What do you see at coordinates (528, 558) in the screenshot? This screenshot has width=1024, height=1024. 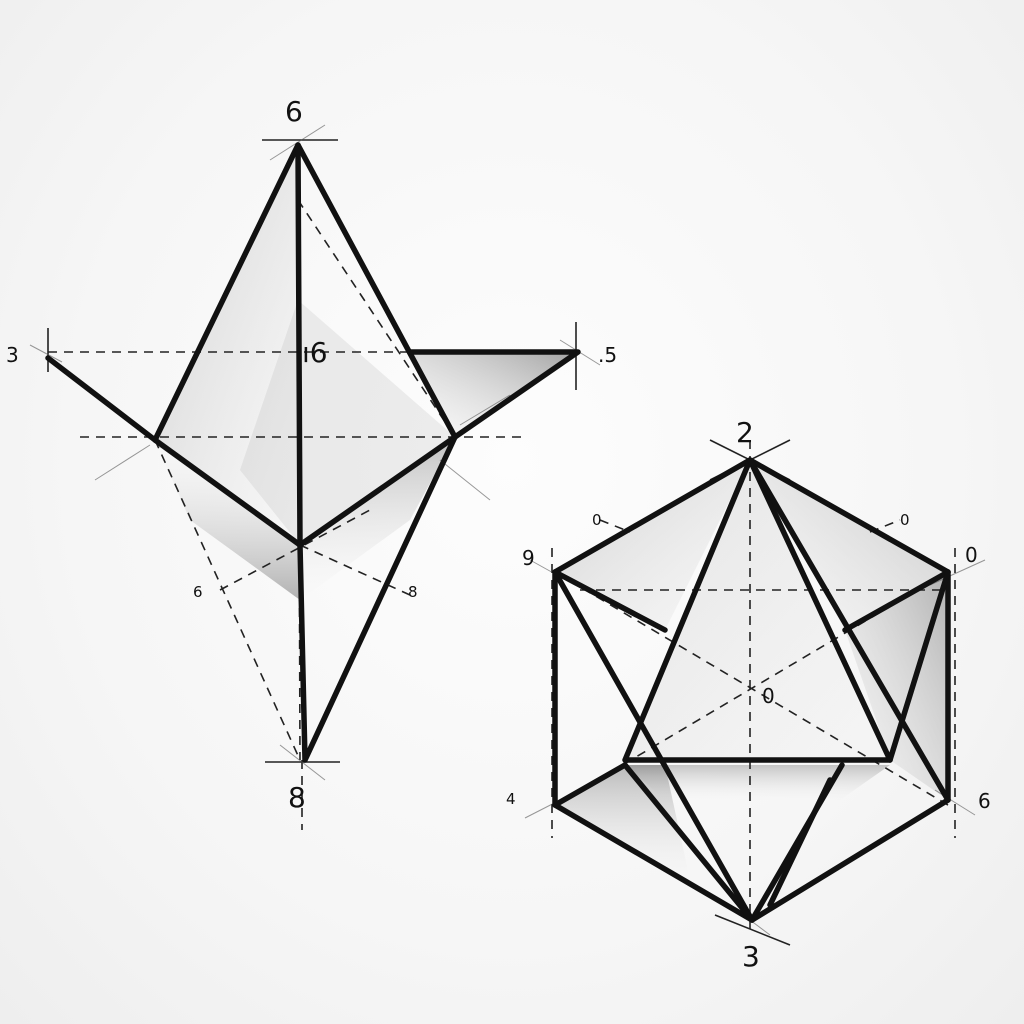 I see `right-label-left: 9` at bounding box center [528, 558].